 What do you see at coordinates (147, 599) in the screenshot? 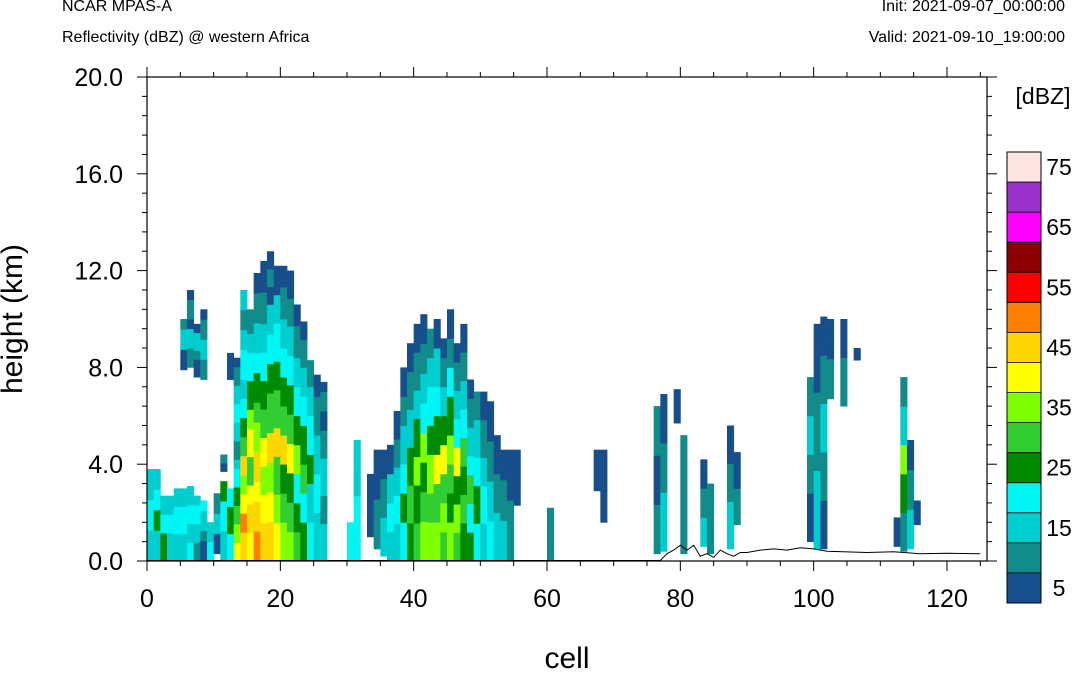
I see `x-tick-label: 0` at bounding box center [147, 599].